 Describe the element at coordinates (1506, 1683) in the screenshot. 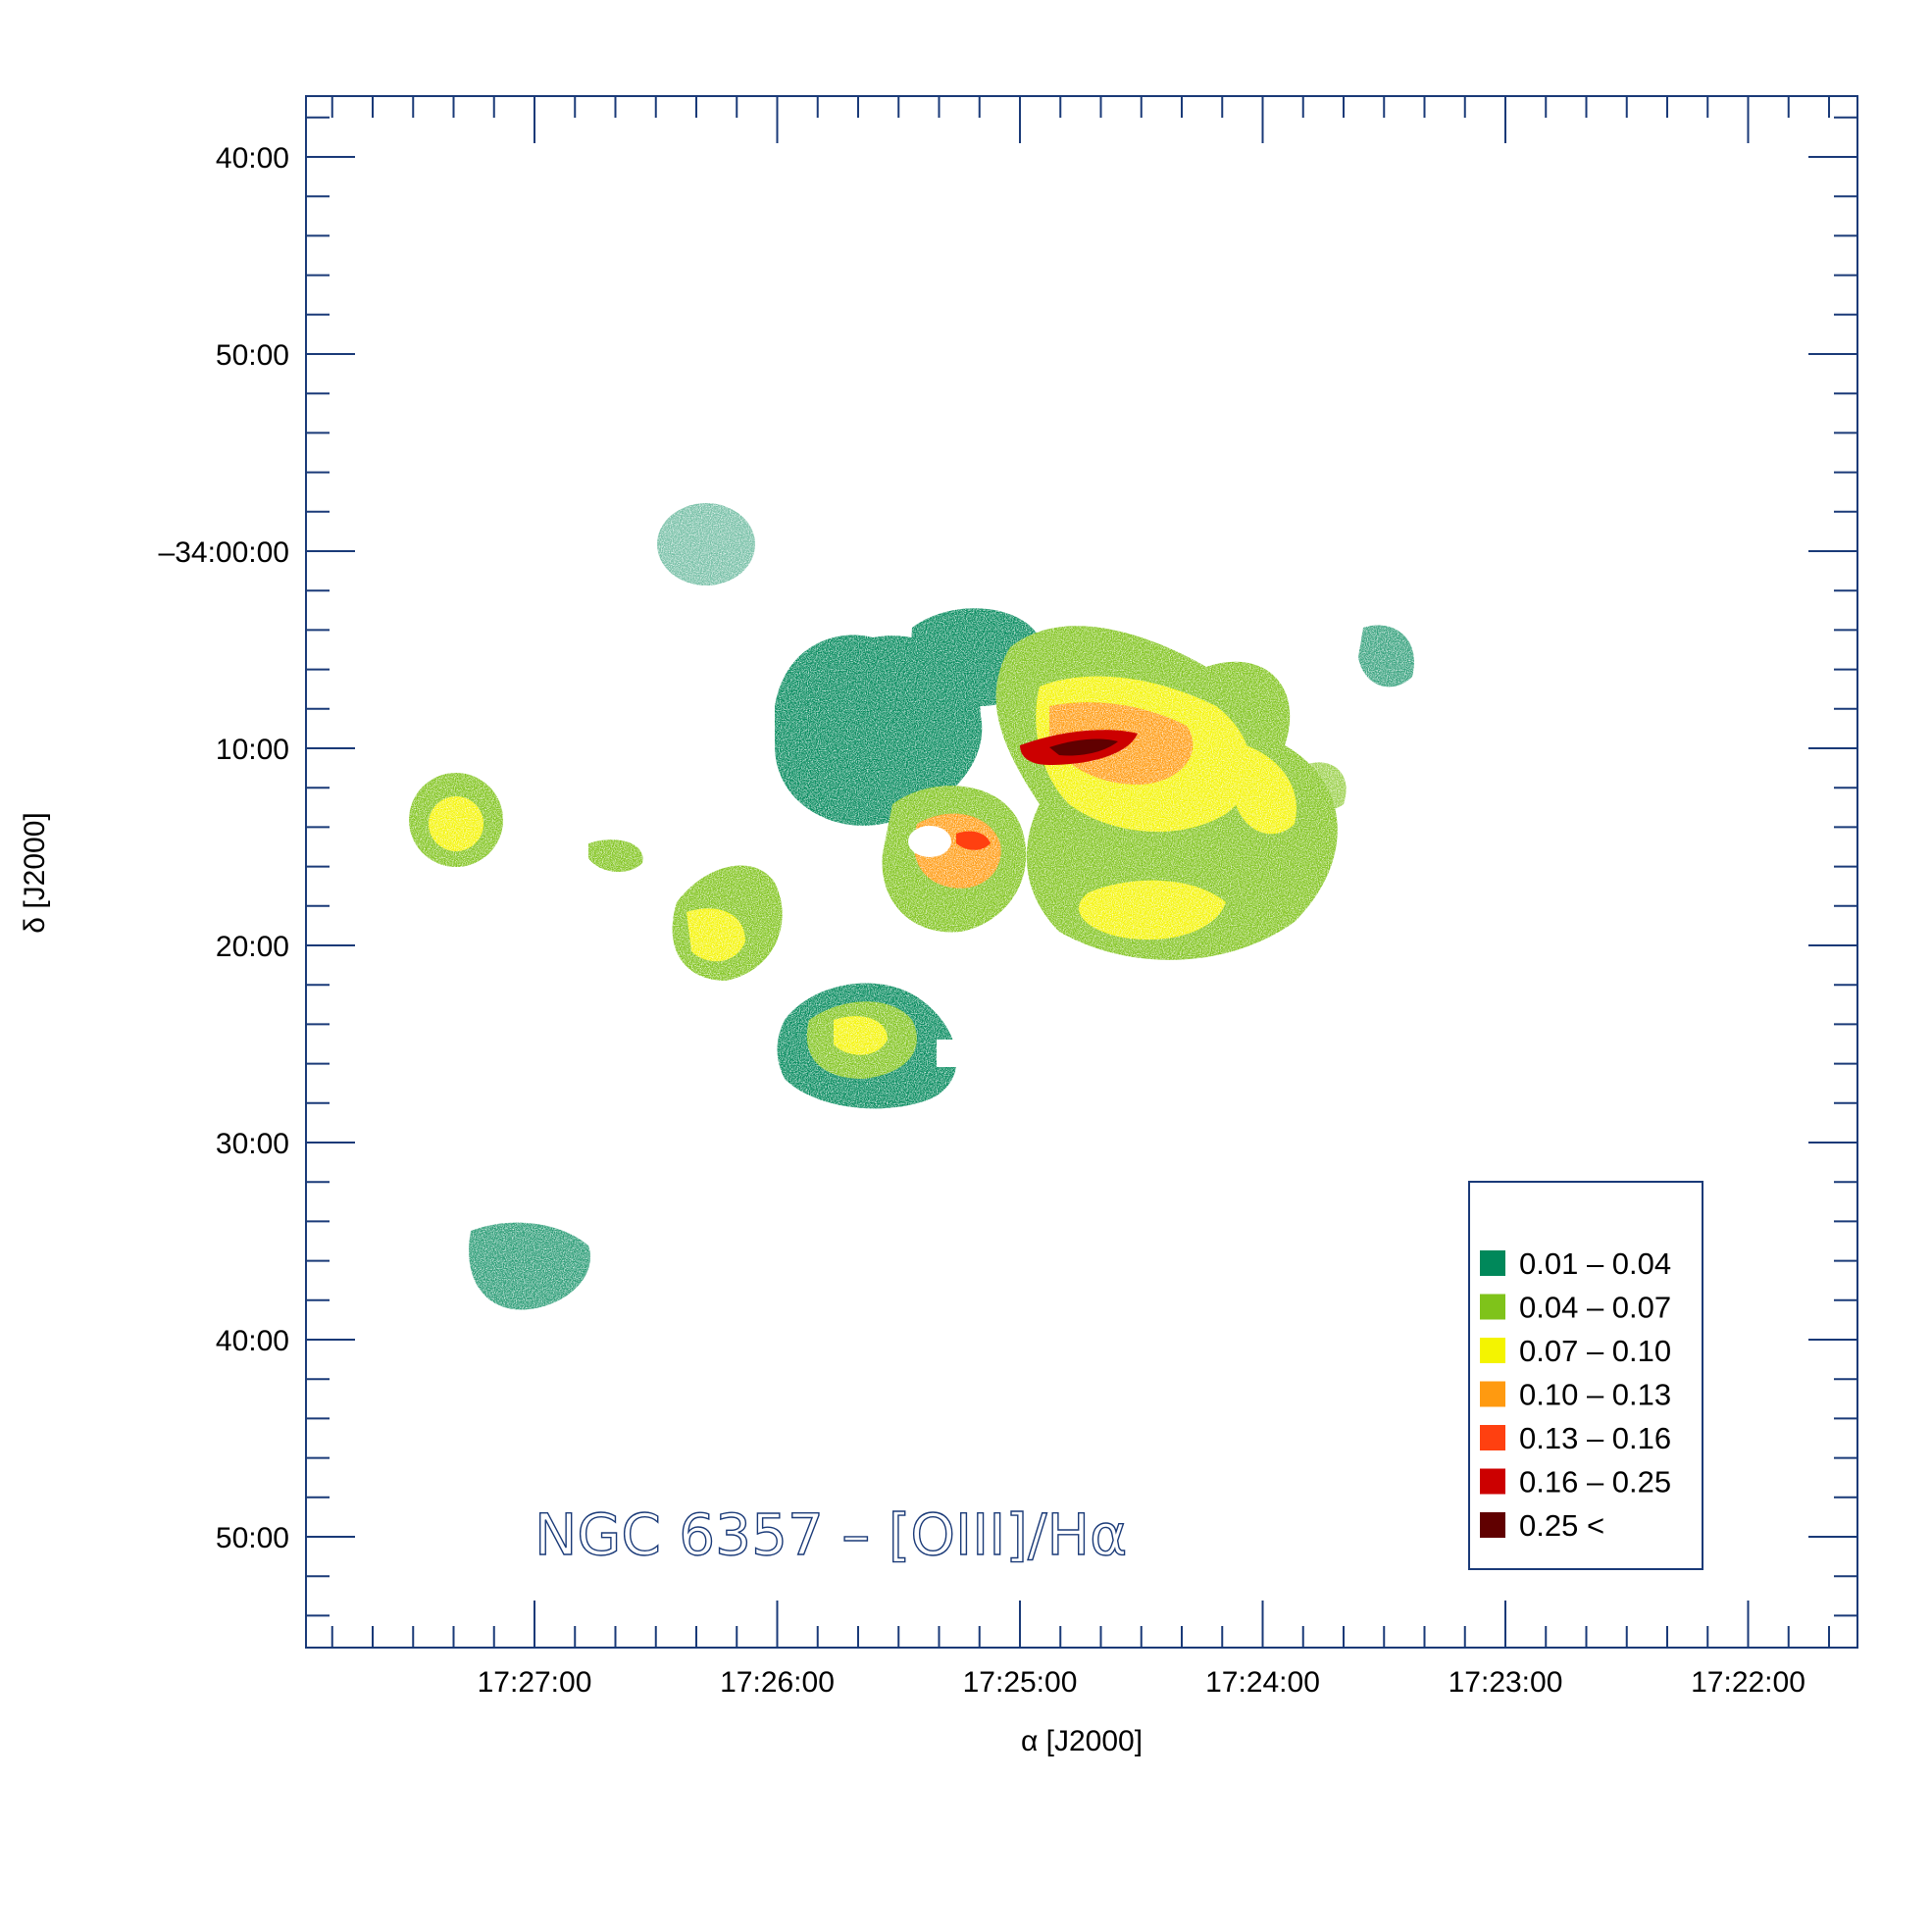

I see `x-tick-label: 17:23:00` at that location.